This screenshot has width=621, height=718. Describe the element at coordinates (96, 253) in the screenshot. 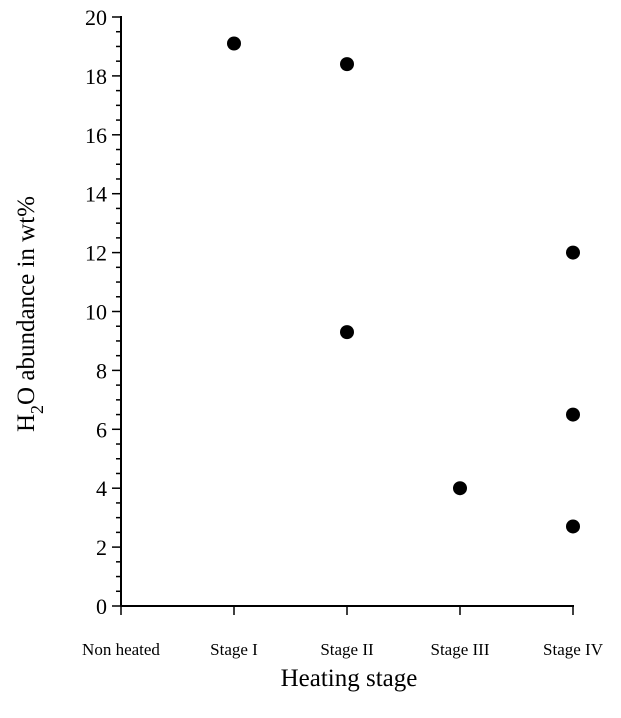

I see `y-tick-label: 12` at that location.